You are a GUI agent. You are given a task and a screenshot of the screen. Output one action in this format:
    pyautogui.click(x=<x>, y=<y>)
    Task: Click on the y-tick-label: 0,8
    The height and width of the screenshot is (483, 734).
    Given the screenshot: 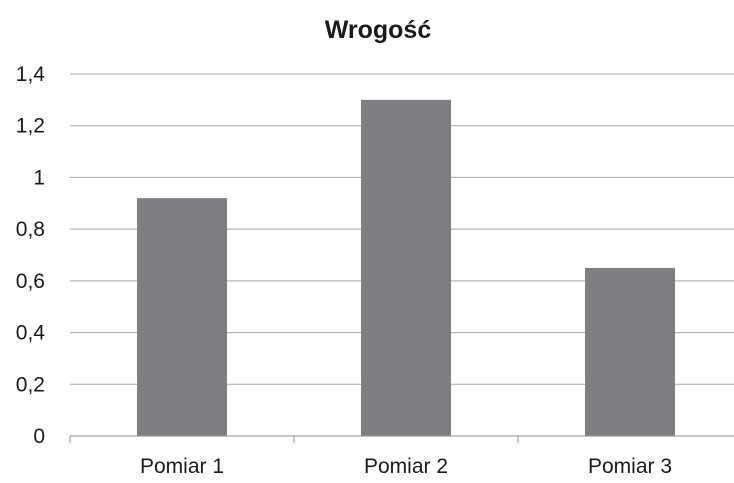 What is the action you would take?
    pyautogui.click(x=30, y=229)
    